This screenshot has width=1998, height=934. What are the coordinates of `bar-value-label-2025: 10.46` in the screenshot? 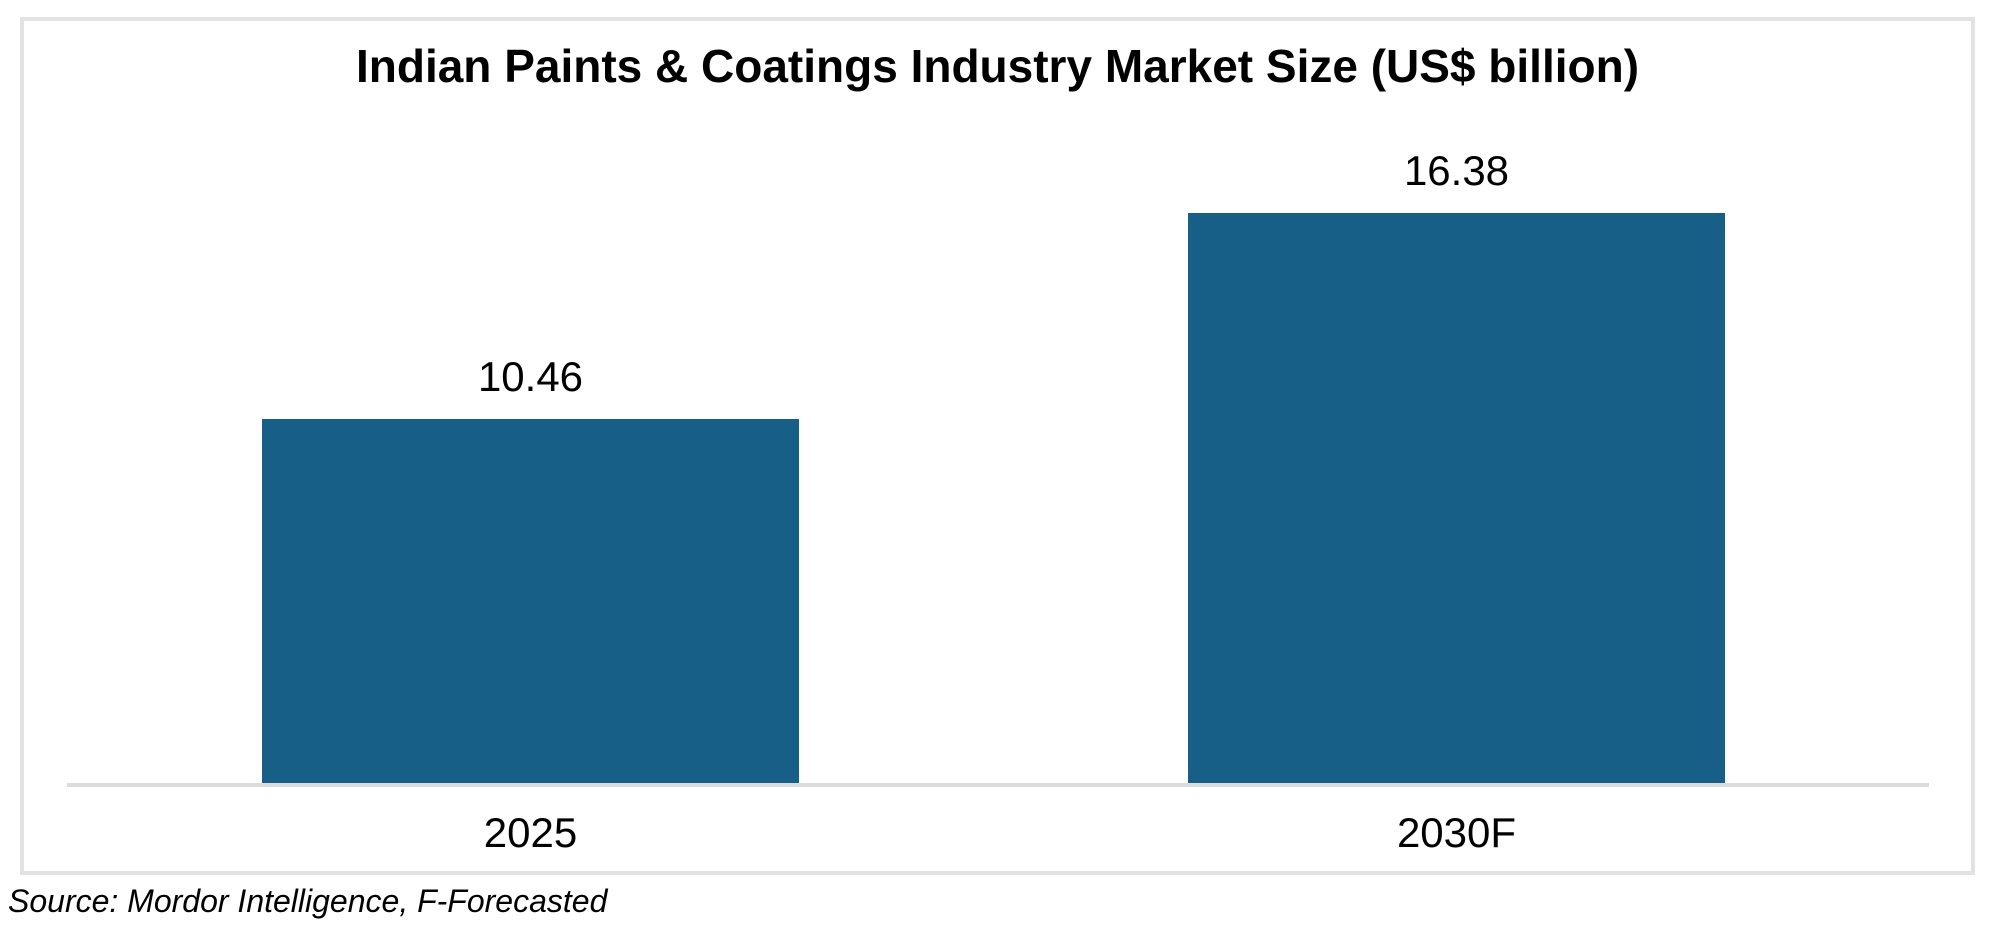 It's located at (530, 376).